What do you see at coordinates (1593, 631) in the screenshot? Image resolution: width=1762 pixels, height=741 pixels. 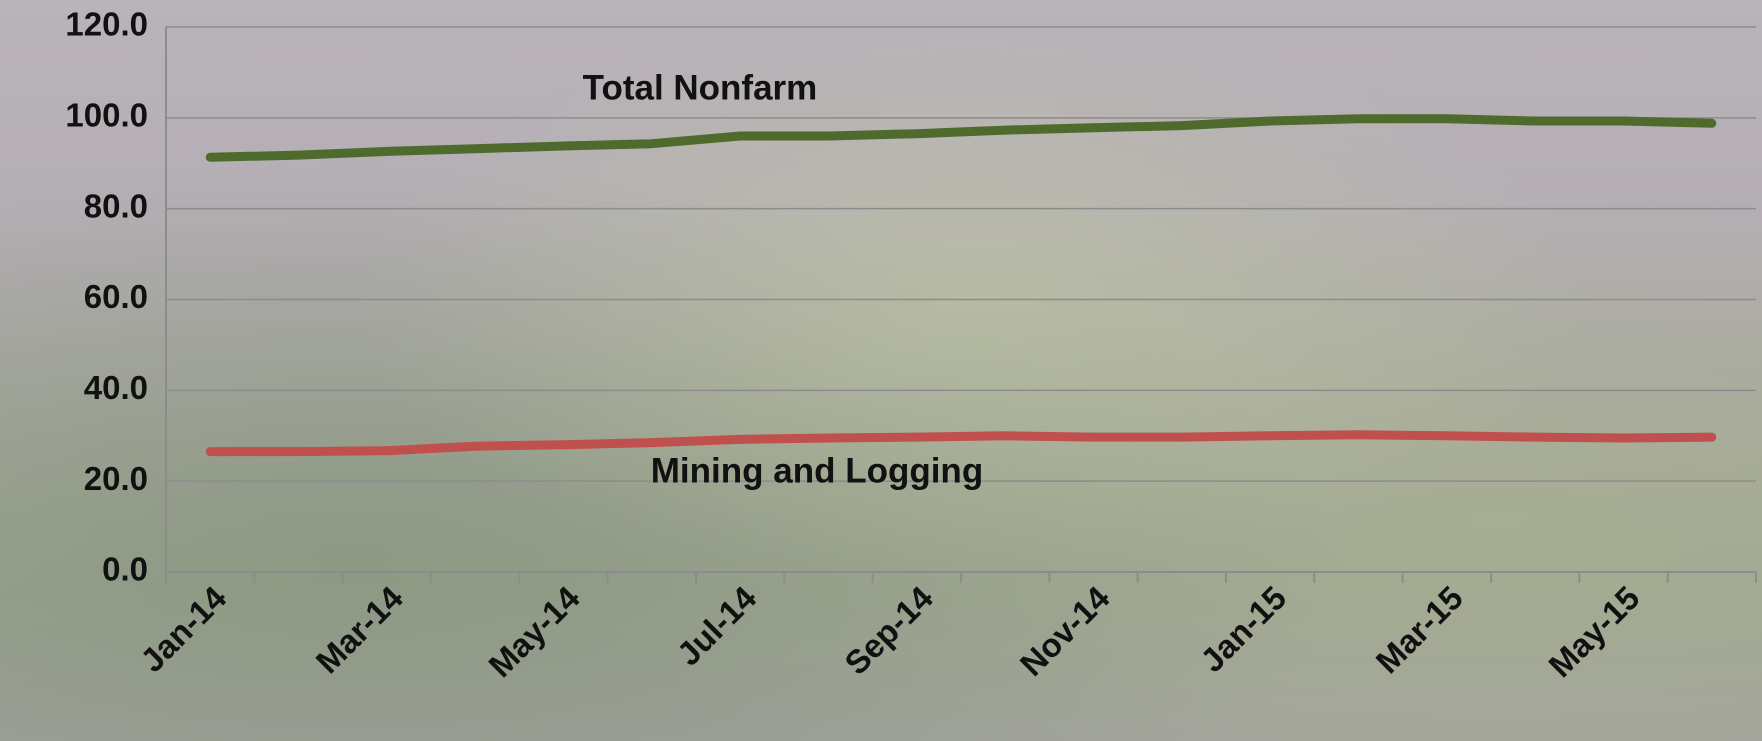 I see `x-tick-label: May-15` at bounding box center [1593, 631].